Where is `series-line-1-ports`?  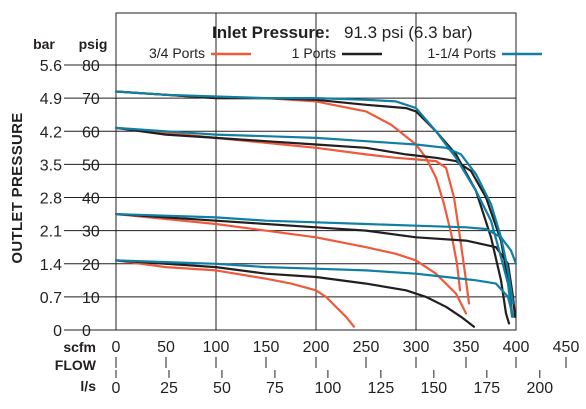 series-line-1-ports is located at coordinates (295, 293).